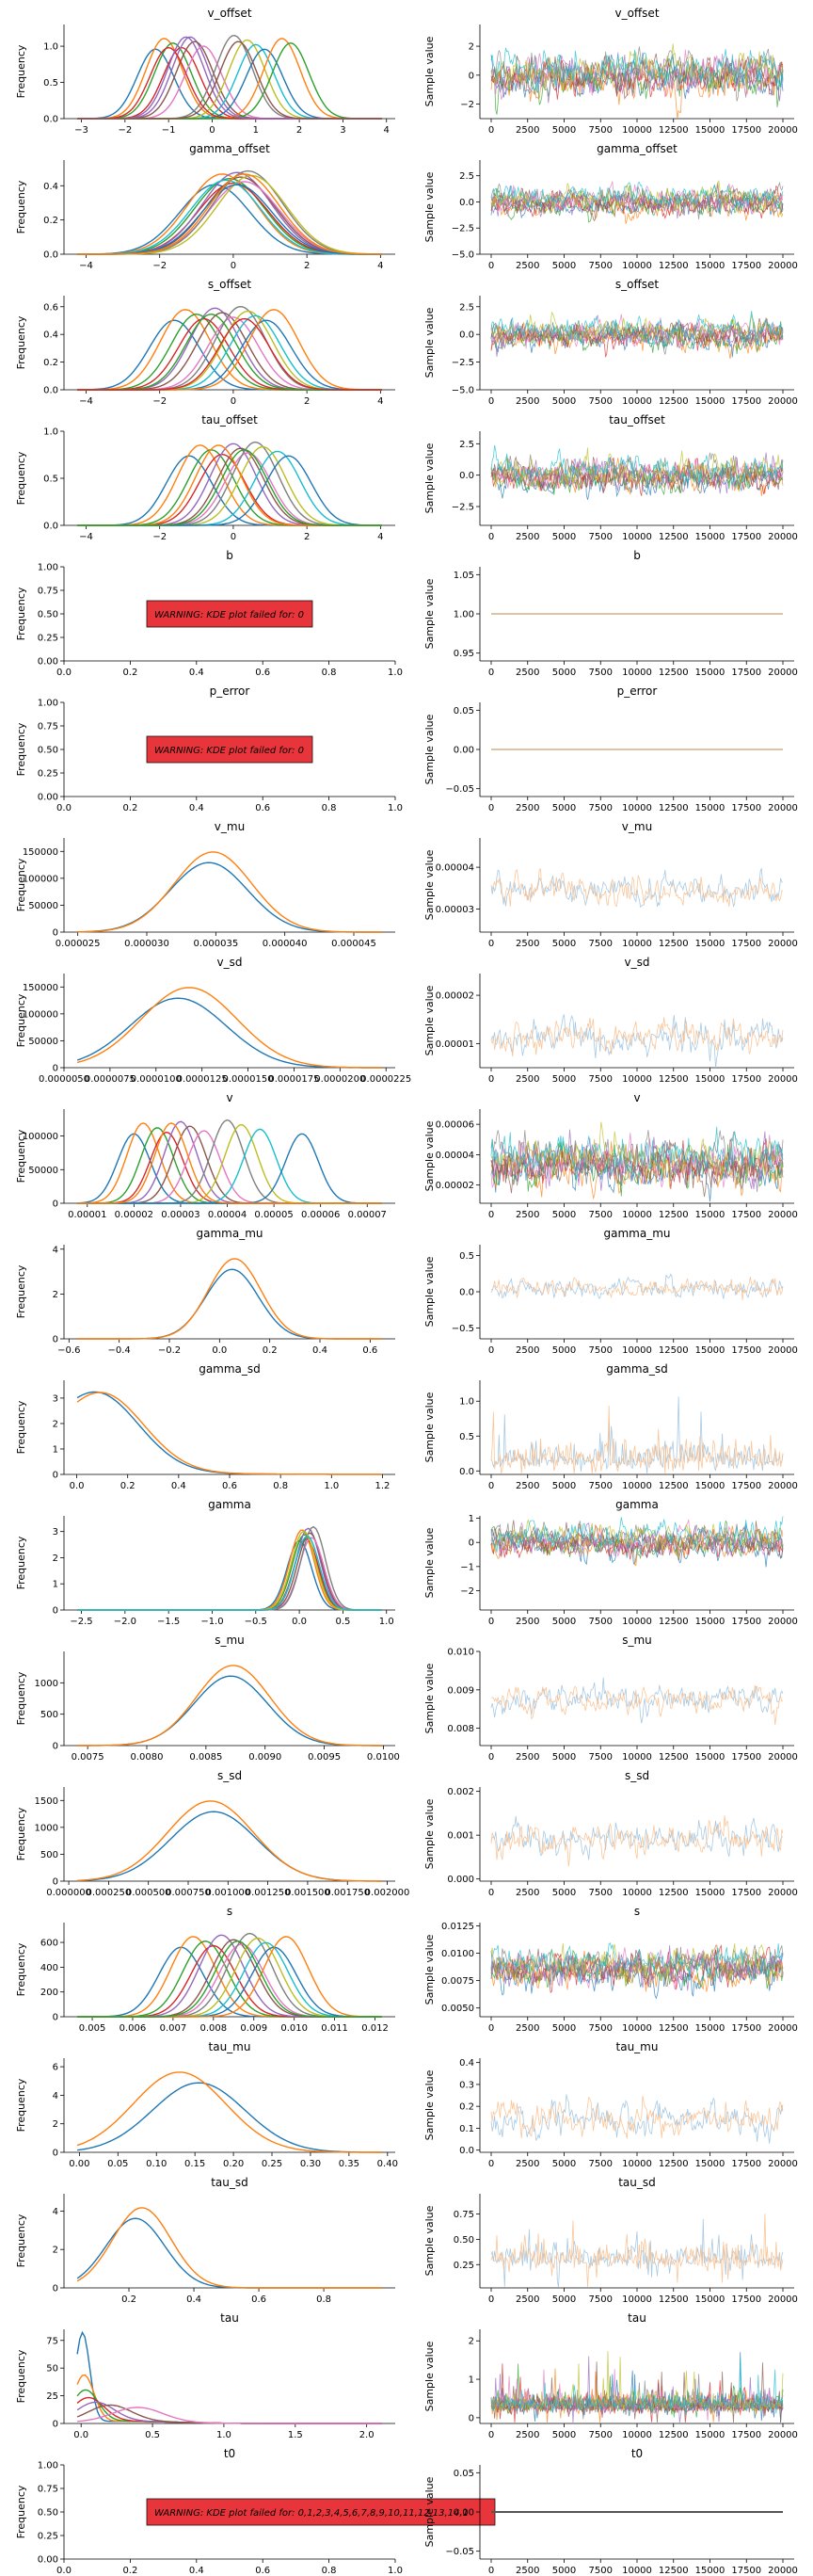 The width and height of the screenshot is (813, 2576). I want to click on trace-ytick-label: 0.0075, so click(457, 1981).